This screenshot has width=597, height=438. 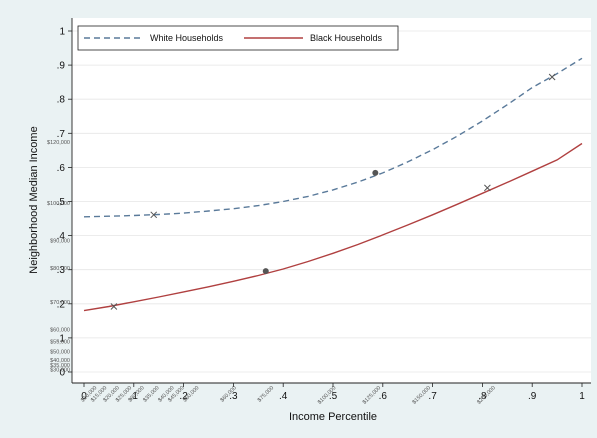 I want to click on y-dollar-label: $60,000, so click(x=60, y=330).